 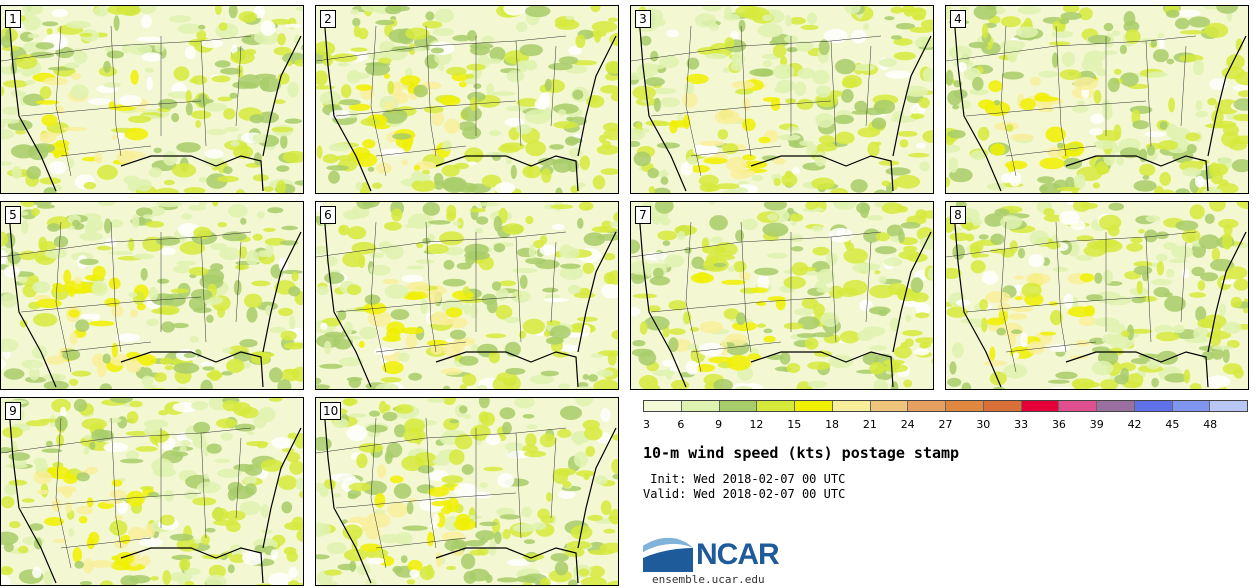 I want to click on colorbar-ticks: 3 6 9 12 15 18 21 24 27 30 33 36 39 42 45 48, so click(x=945, y=425).